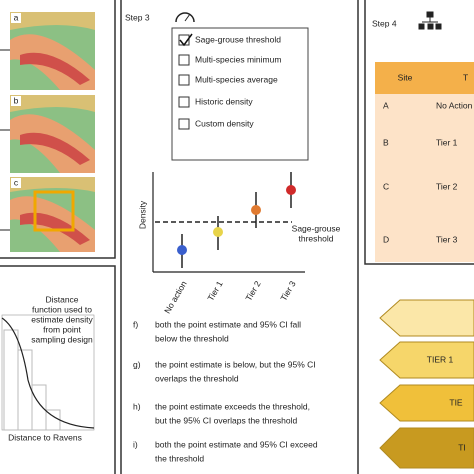 This screenshot has height=474, width=474. What do you see at coordinates (447, 142) in the screenshot?
I see `table-cell: Tier 1` at bounding box center [447, 142].